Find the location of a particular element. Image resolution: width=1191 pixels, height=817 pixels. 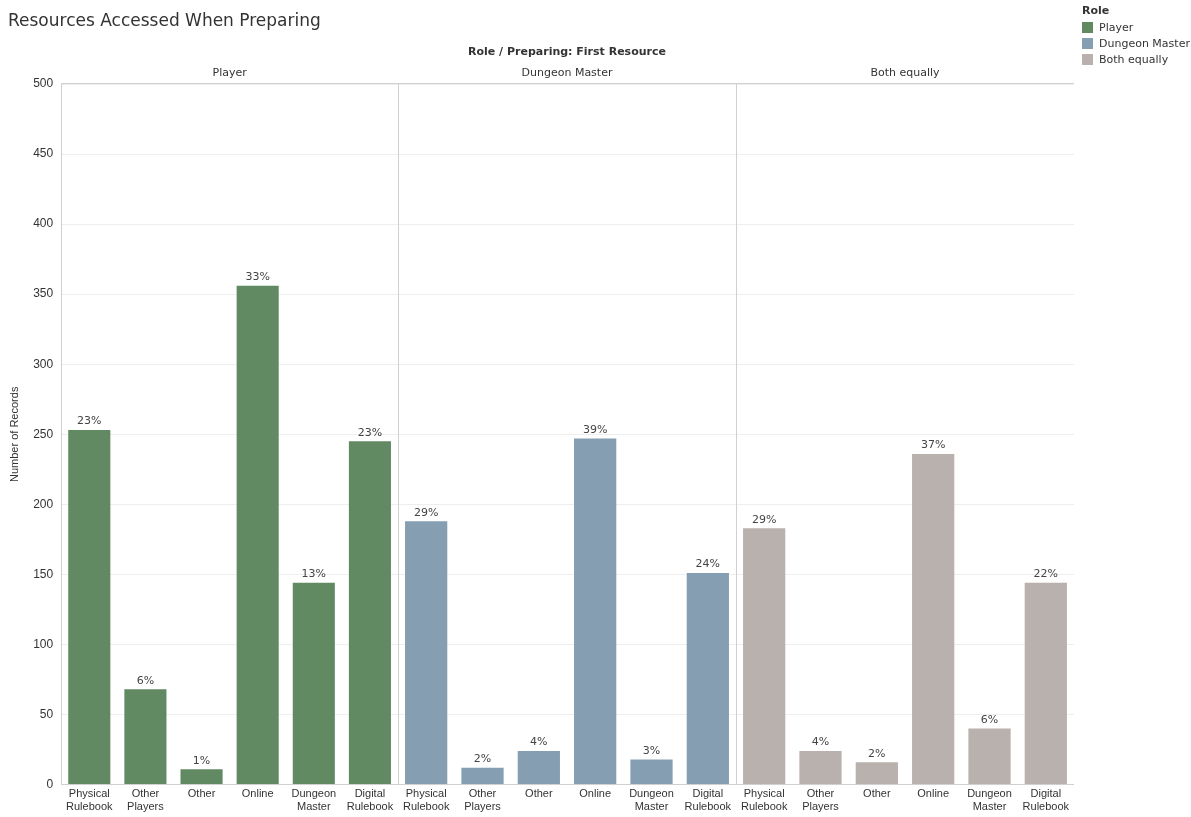

y-tick-label: 450 is located at coordinates (43, 153).